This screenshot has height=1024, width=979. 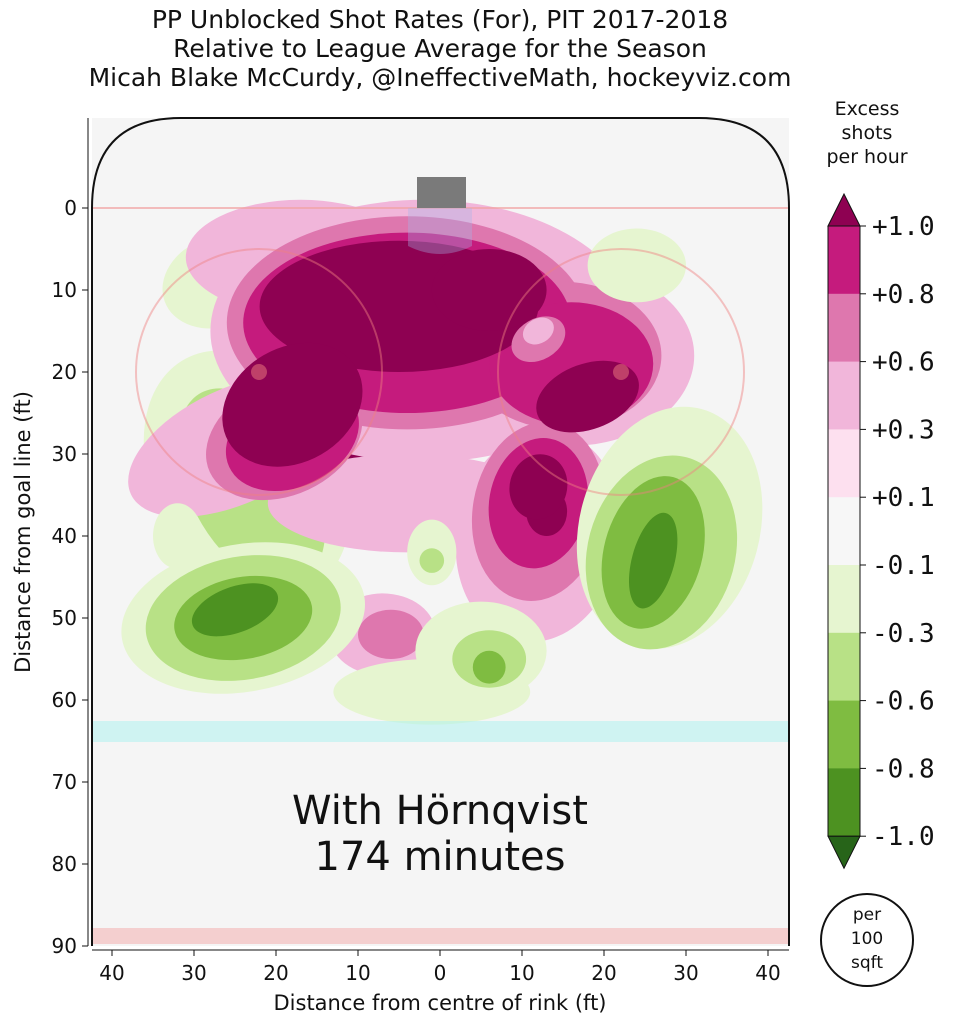 I want to click on x-tick-label-3: 10, so click(x=357, y=973).